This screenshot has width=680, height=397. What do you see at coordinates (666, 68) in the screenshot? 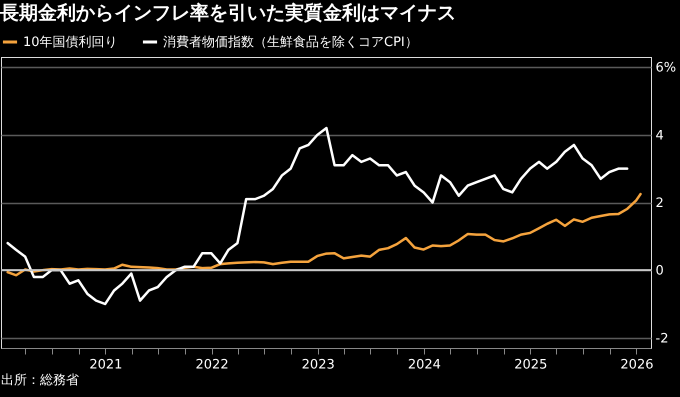
I see `y-tick-label: 6%` at bounding box center [666, 68].